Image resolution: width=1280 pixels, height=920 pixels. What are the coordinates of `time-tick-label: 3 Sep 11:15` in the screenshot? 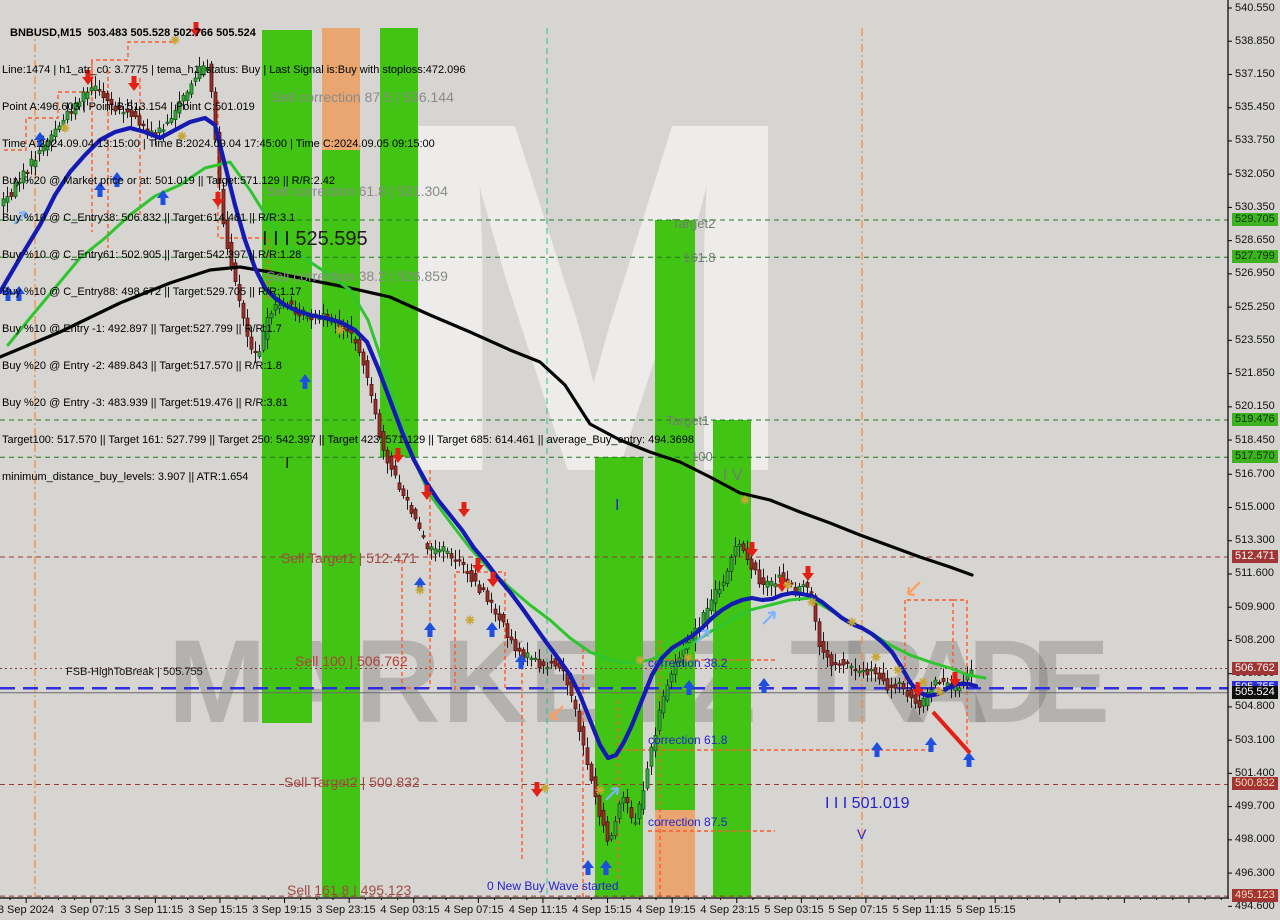 It's located at (154, 910).